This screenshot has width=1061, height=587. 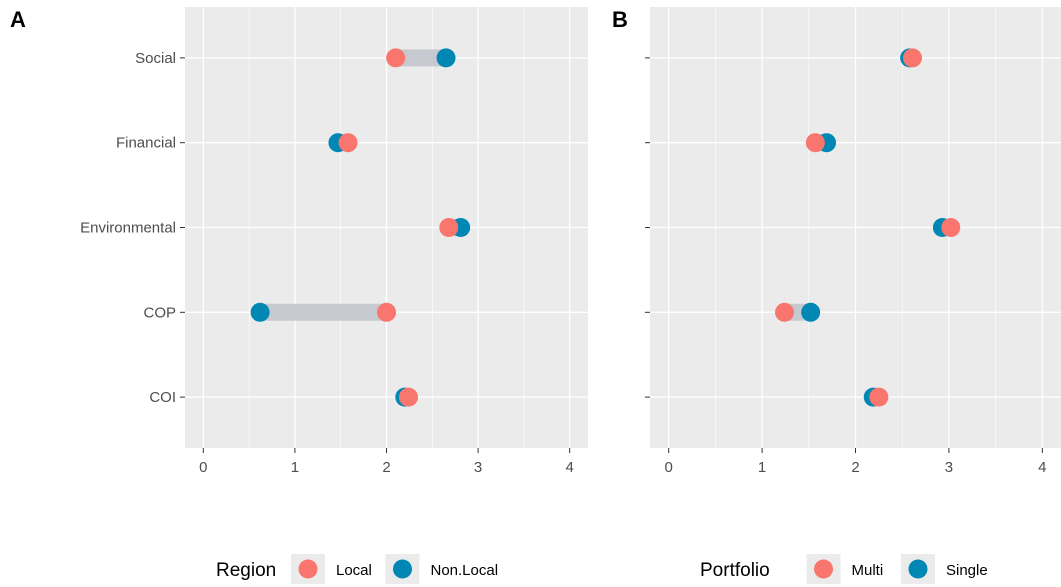 What do you see at coordinates (844, 569) in the screenshot?
I see `legend: Portfolio Multi Single` at bounding box center [844, 569].